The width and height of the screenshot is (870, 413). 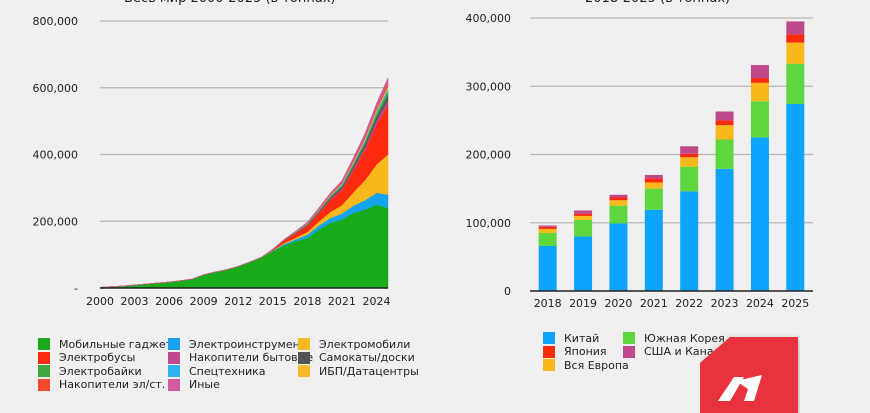 I want to click on legend-label: Иные, so click(x=204, y=384).